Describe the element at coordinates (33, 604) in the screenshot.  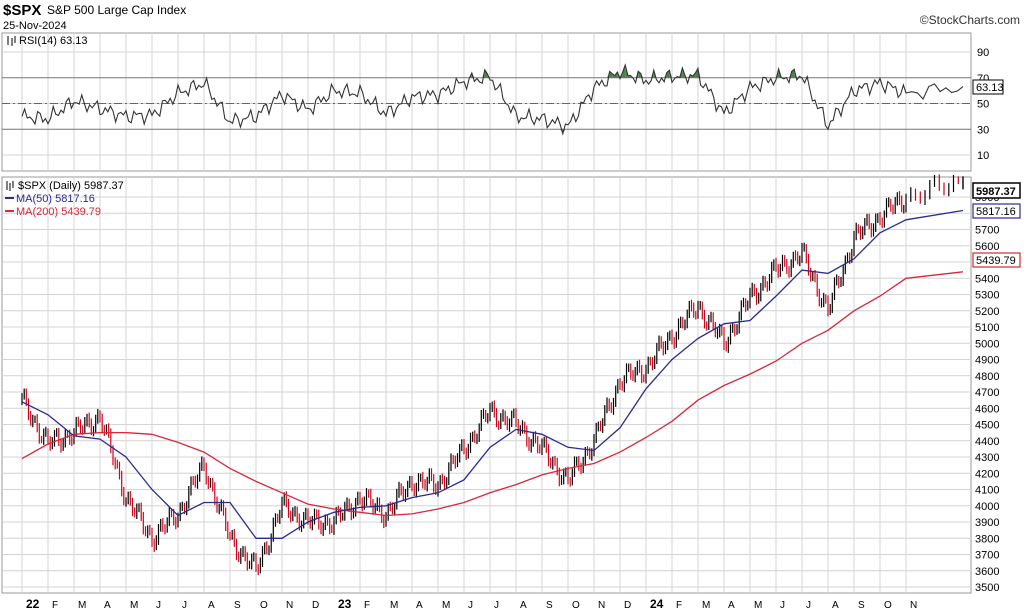
I see `x-tick-label: 22` at that location.